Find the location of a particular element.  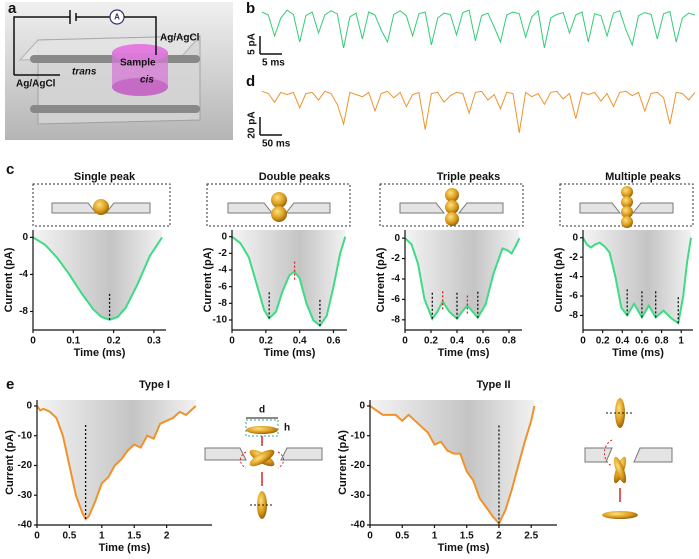

chart-title: Double peaks is located at coordinates (295, 177).